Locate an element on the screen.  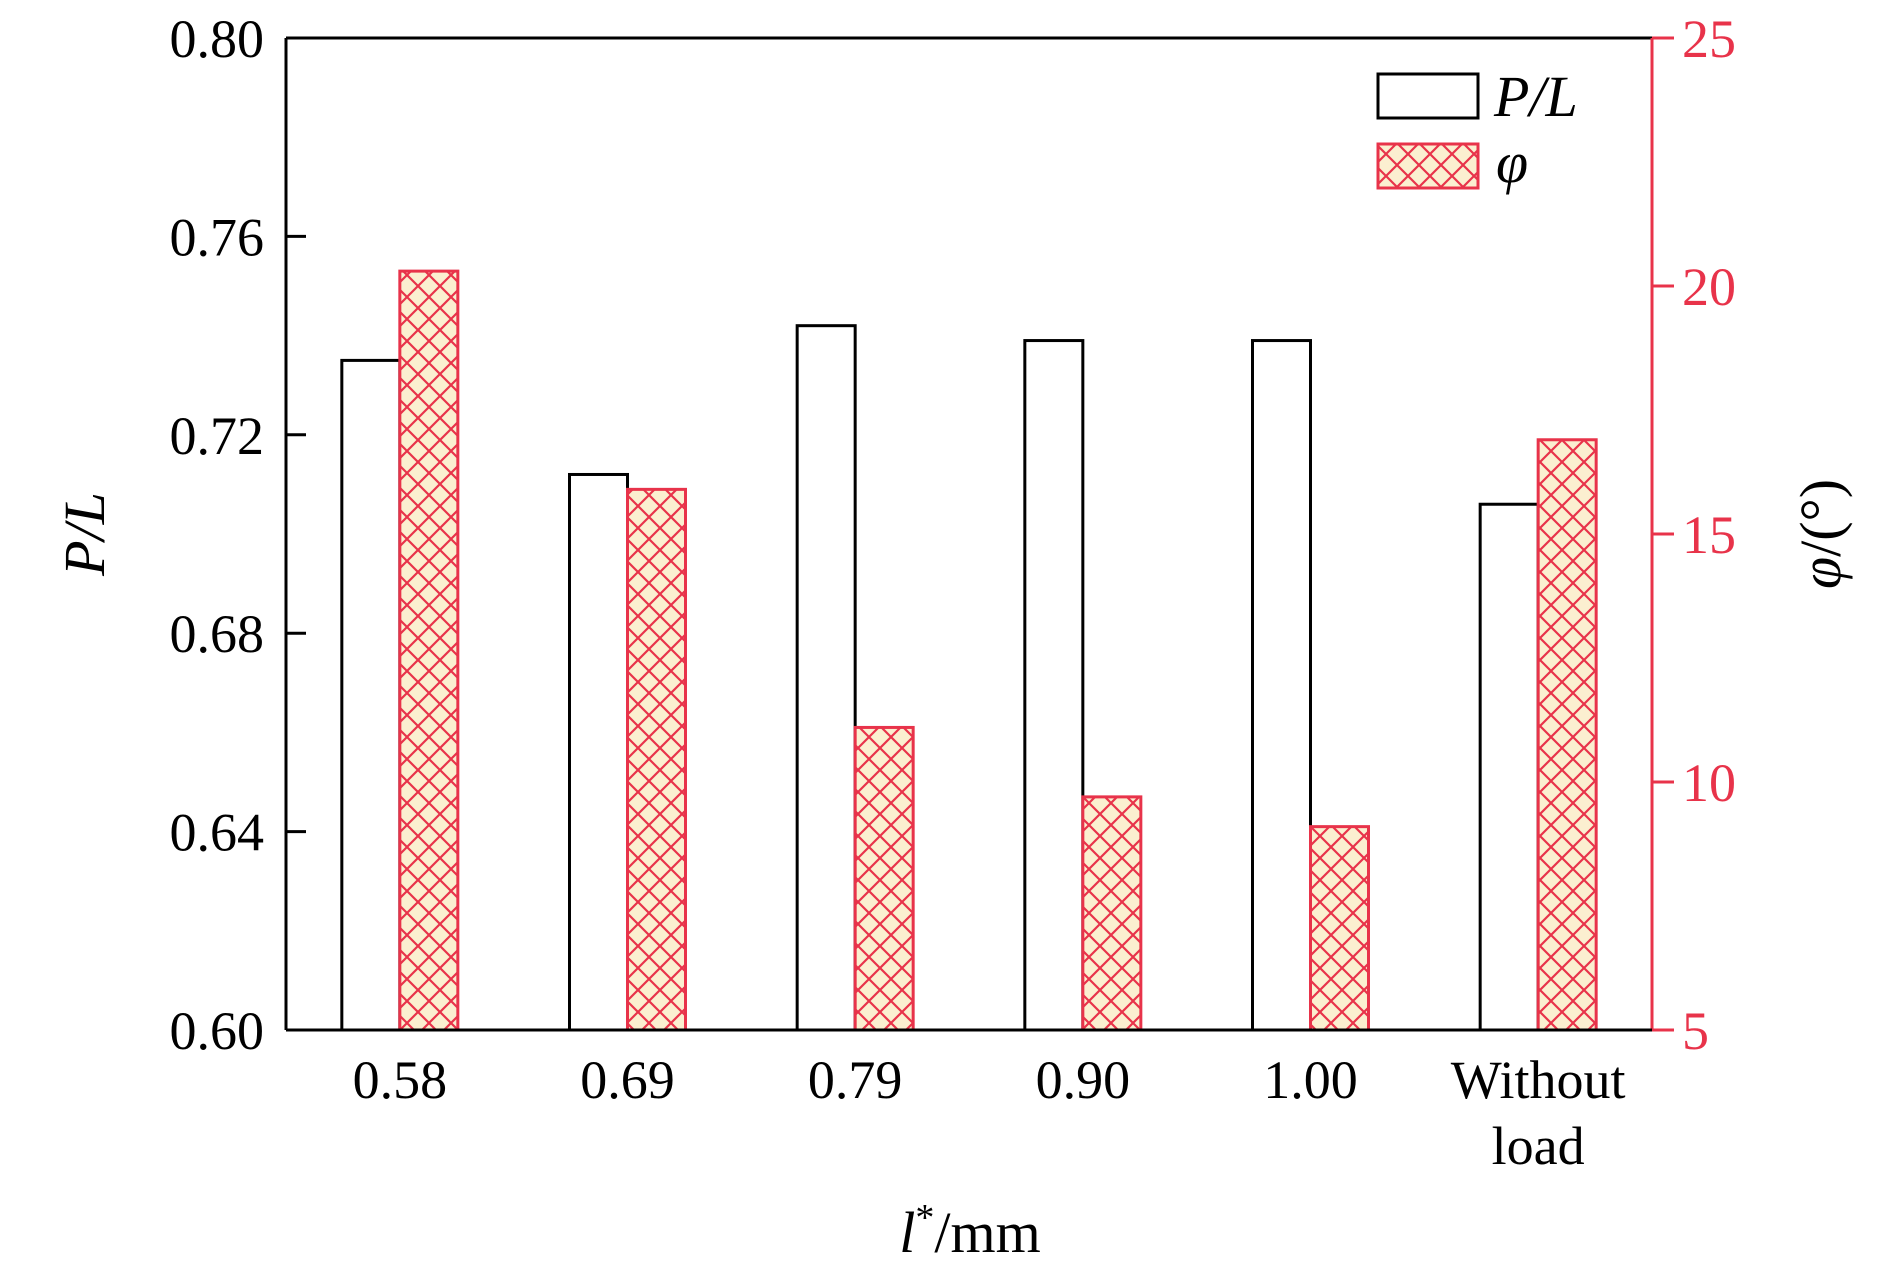
left-tick-label-1: 0.64 is located at coordinates (217, 833).